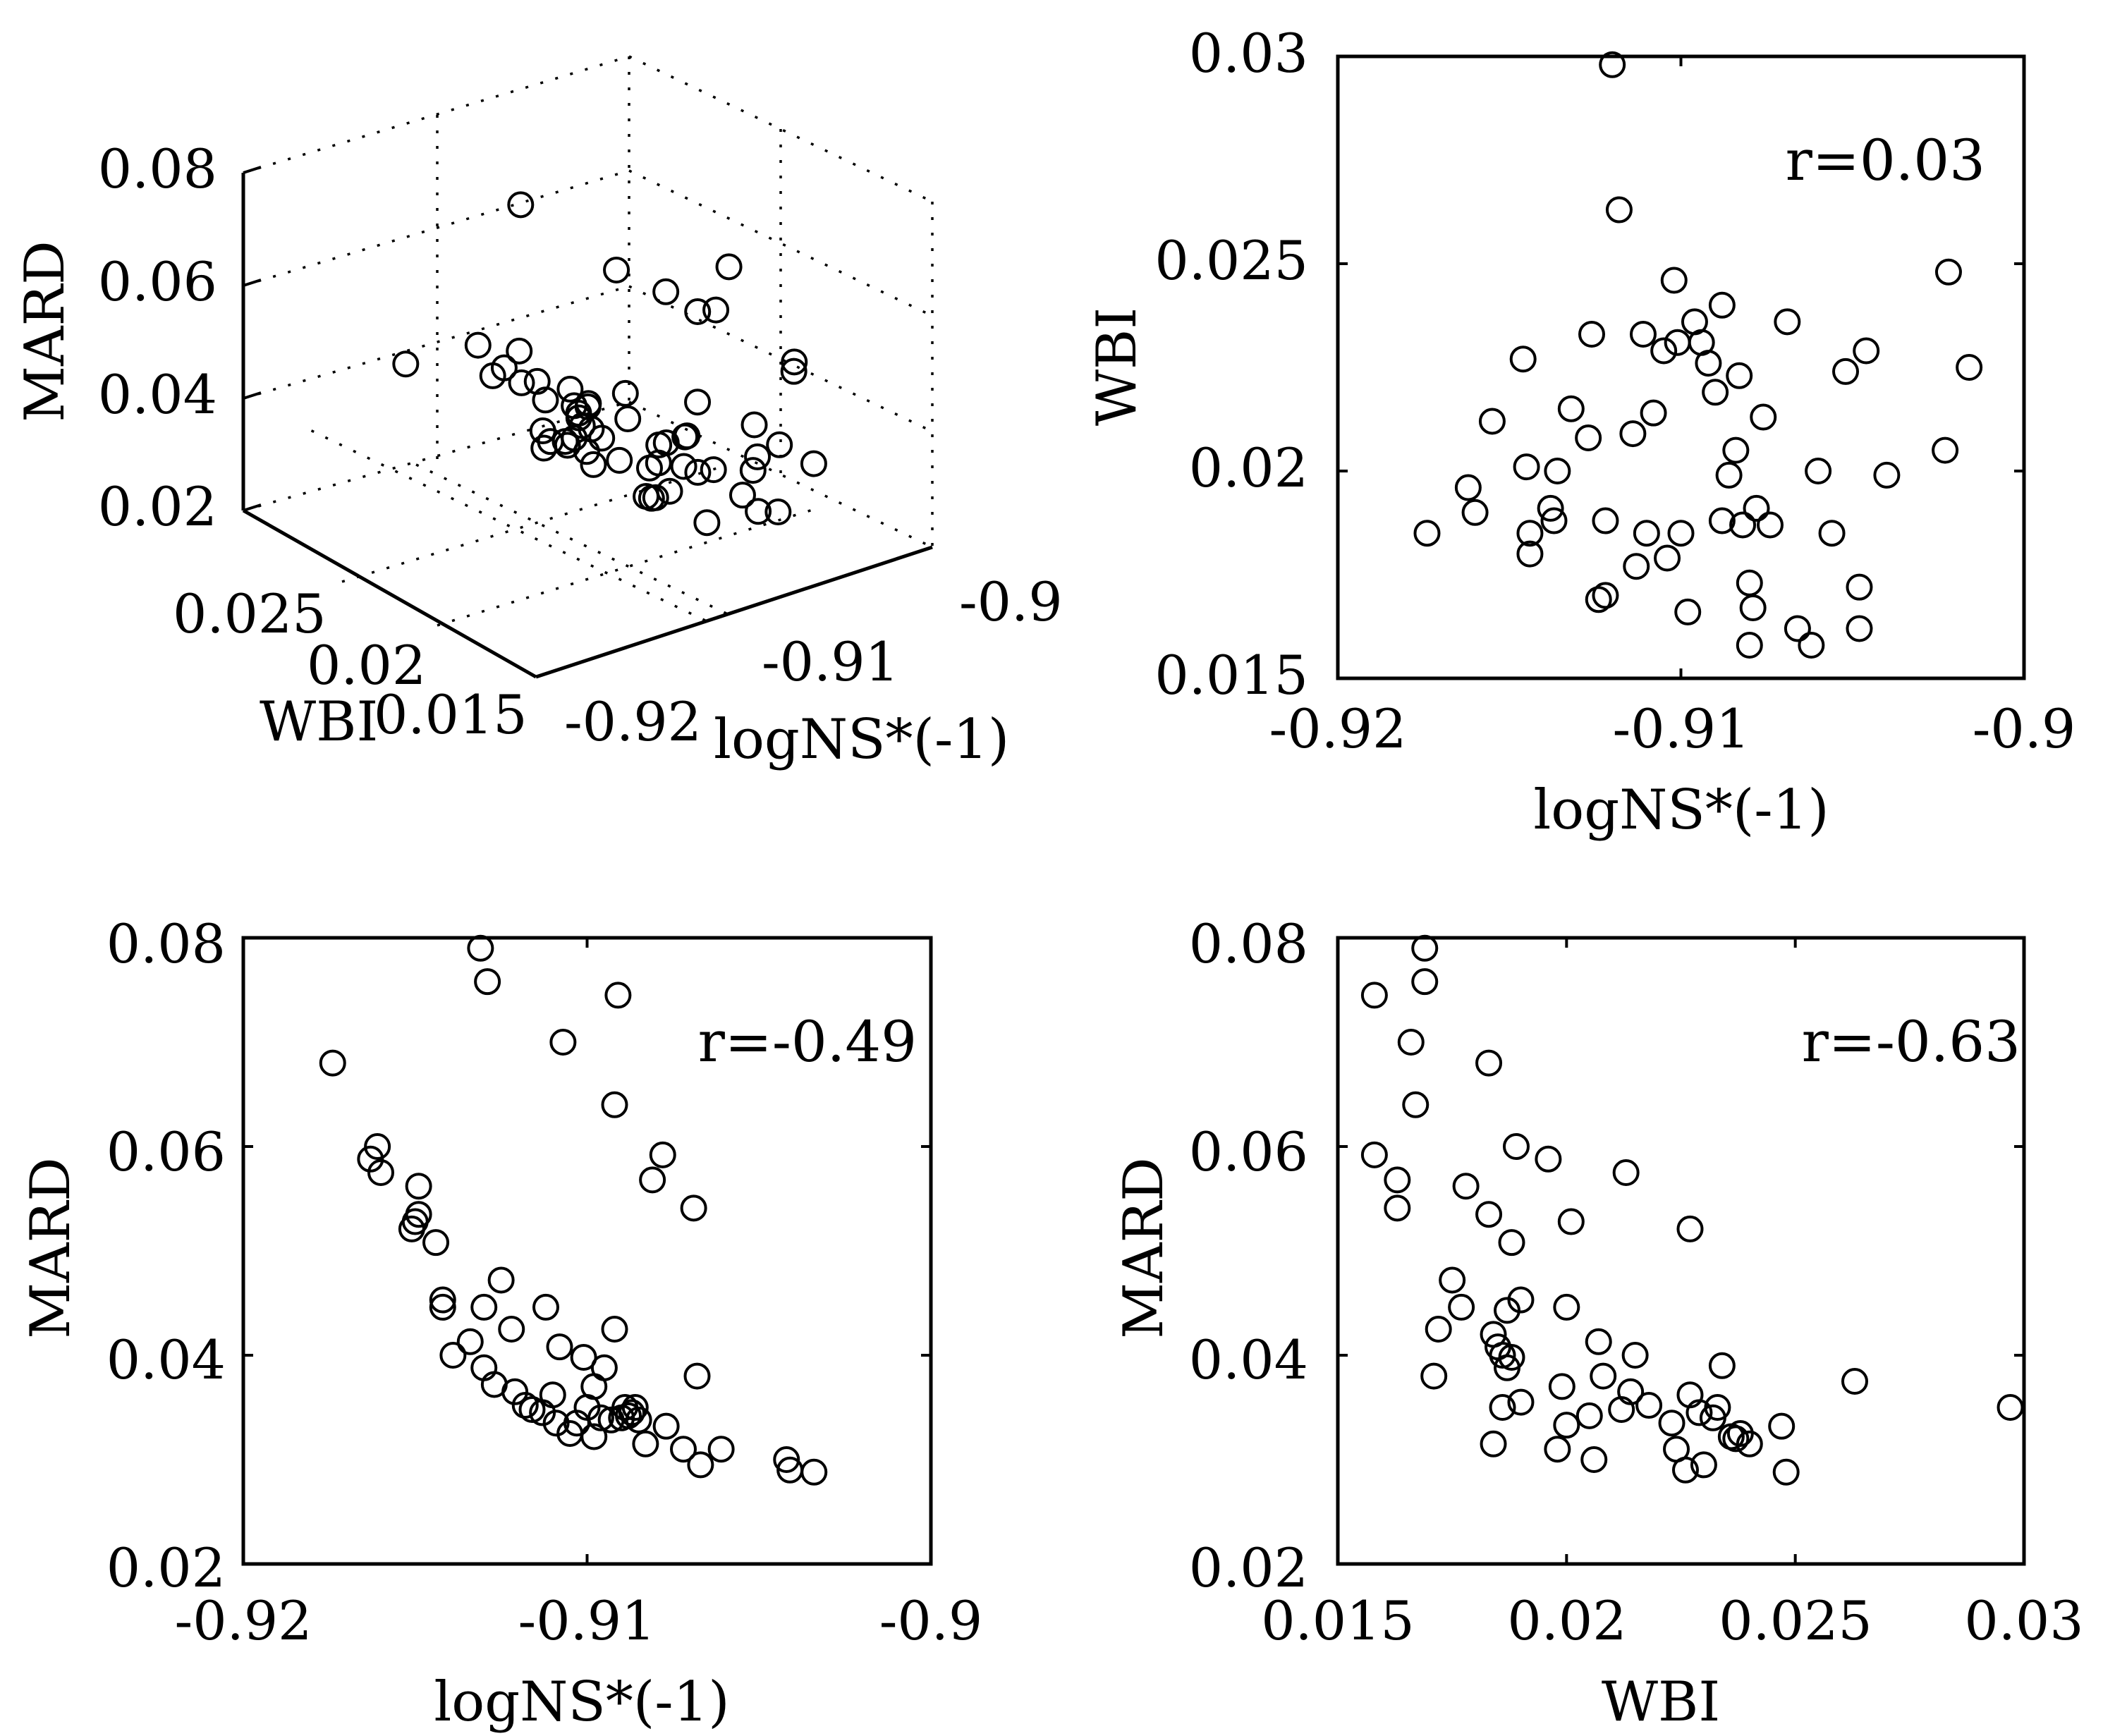 The width and height of the screenshot is (2103, 1736). I want to click on panel-d-y-tick-1: 0.04, so click(1249, 1360).